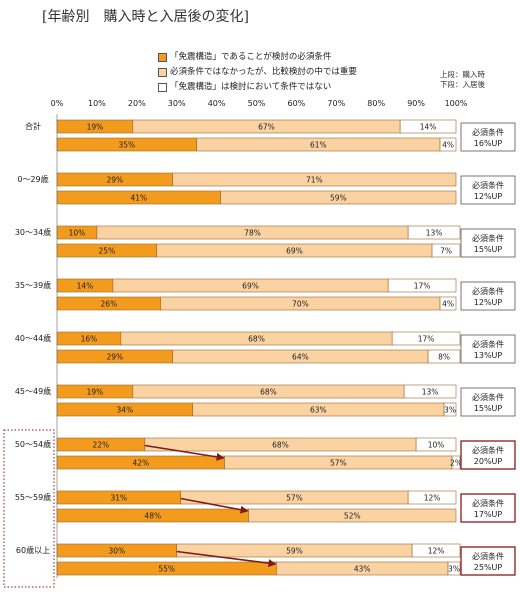 This screenshot has height=606, width=520. What do you see at coordinates (107, 251) in the screenshot?
I see `data-label: 25%` at bounding box center [107, 251].